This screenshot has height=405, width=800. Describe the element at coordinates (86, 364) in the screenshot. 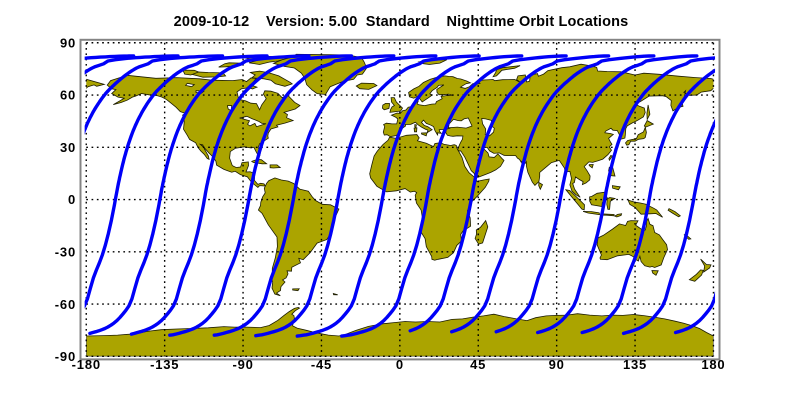

I see `svg-text: -180` at that location.